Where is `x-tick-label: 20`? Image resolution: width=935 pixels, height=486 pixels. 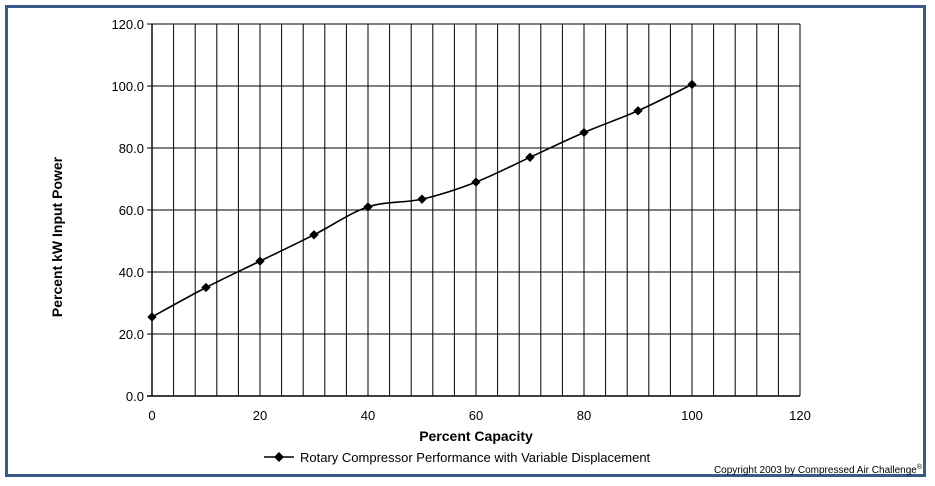 x-tick-label: 20 is located at coordinates (260, 415).